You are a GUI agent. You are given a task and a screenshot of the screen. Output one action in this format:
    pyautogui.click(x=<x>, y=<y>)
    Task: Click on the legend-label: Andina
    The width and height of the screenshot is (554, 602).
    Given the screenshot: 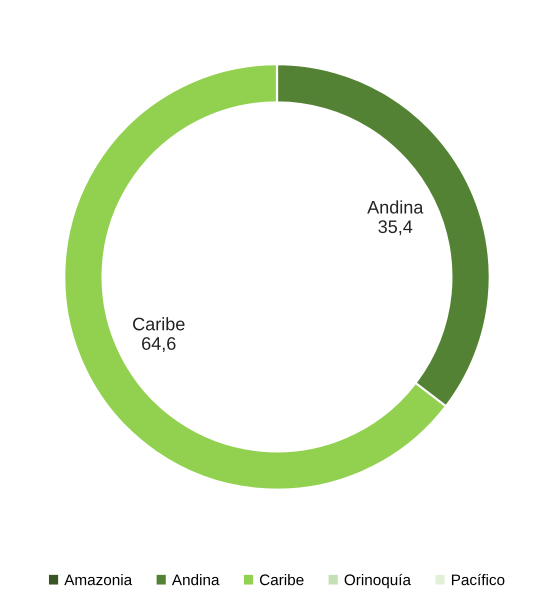 What is the action you would take?
    pyautogui.click(x=196, y=580)
    